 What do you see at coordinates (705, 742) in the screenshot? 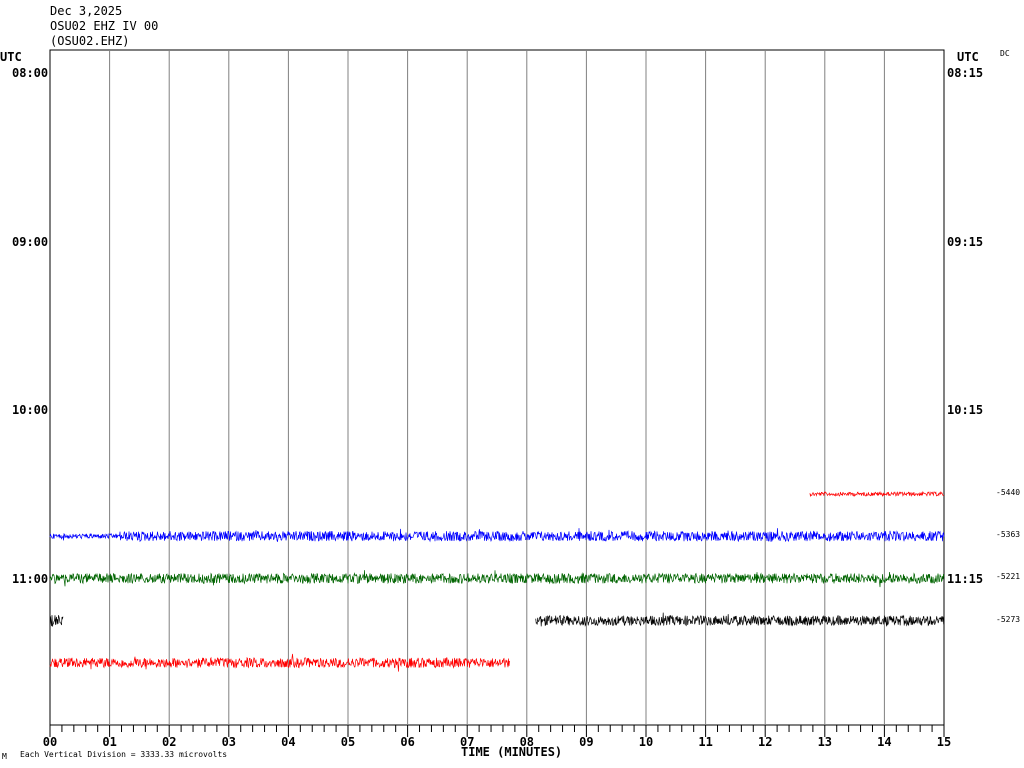
I see `x-tick-label-11: 11` at bounding box center [705, 742].